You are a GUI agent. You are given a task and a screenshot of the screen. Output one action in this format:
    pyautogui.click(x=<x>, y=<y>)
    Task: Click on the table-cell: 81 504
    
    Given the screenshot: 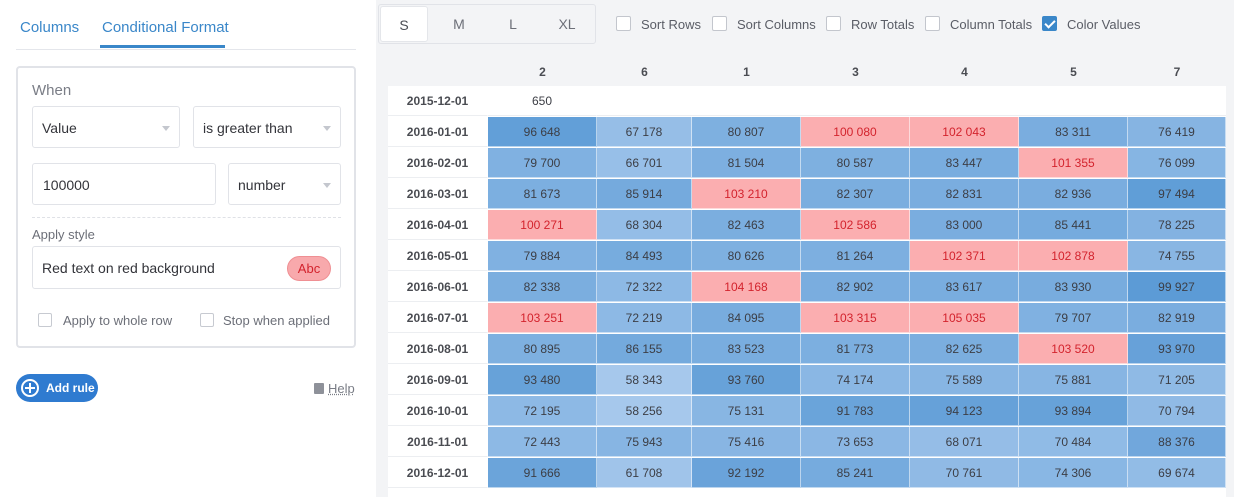 What is the action you would take?
    pyautogui.click(x=746, y=163)
    